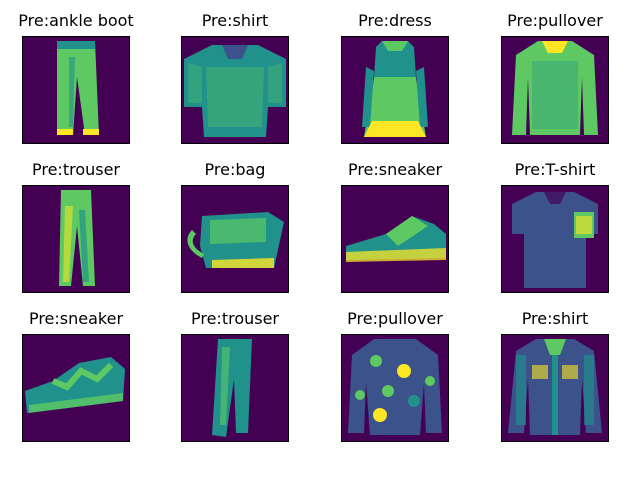  What do you see at coordinates (75, 385) in the screenshot?
I see `sandal-icon` at bounding box center [75, 385].